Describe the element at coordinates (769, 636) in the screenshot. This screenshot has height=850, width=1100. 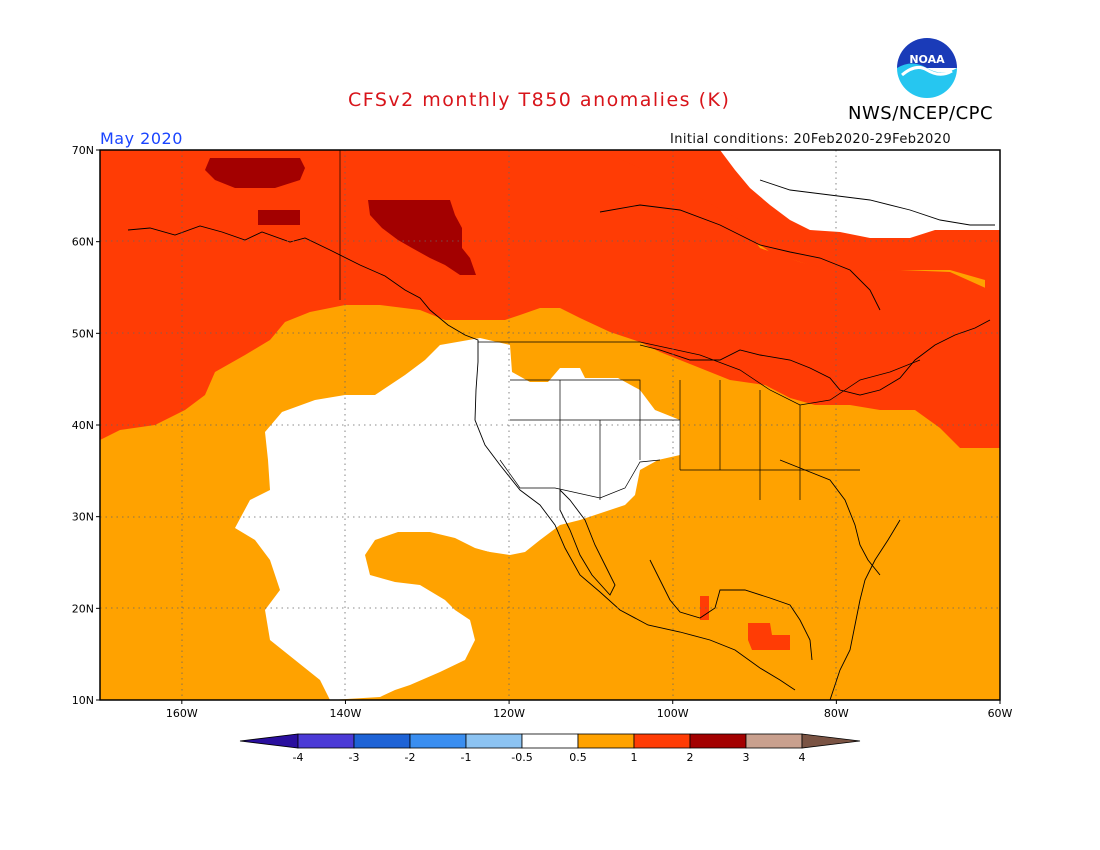
I see `anomaly-region-1-2-central-america` at that location.